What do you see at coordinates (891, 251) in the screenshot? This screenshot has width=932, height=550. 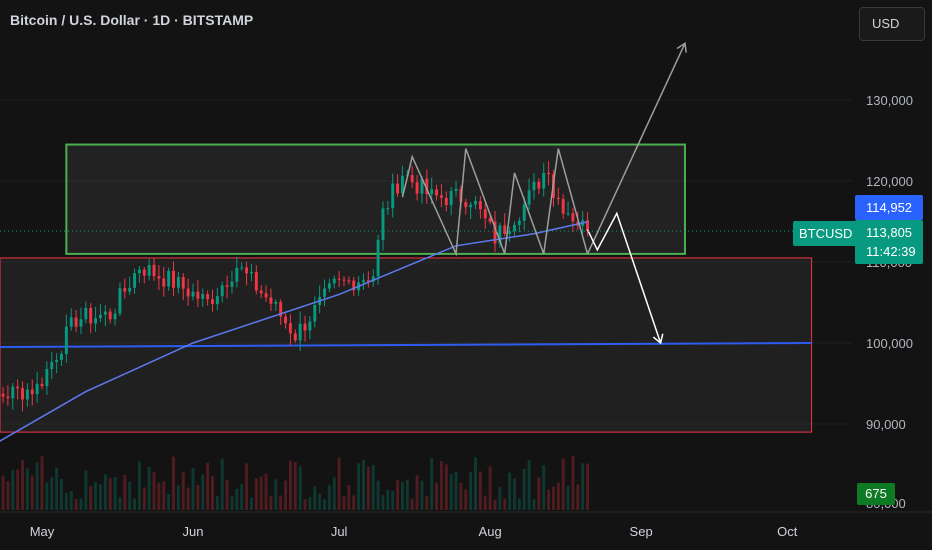 I see `bar-countdown: 11:42:39` at bounding box center [891, 251].